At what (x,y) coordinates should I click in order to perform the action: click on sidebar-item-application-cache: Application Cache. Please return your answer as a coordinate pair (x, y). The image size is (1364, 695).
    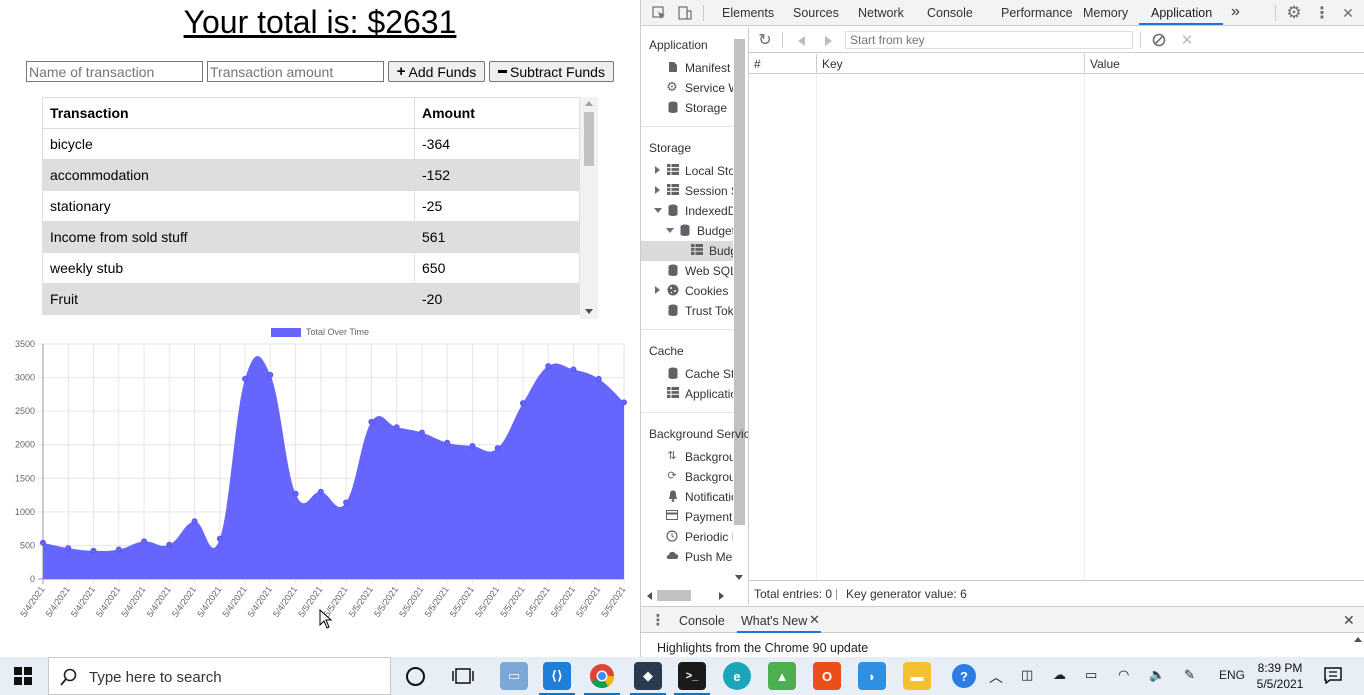
    Looking at the image, I should click on (687, 394).